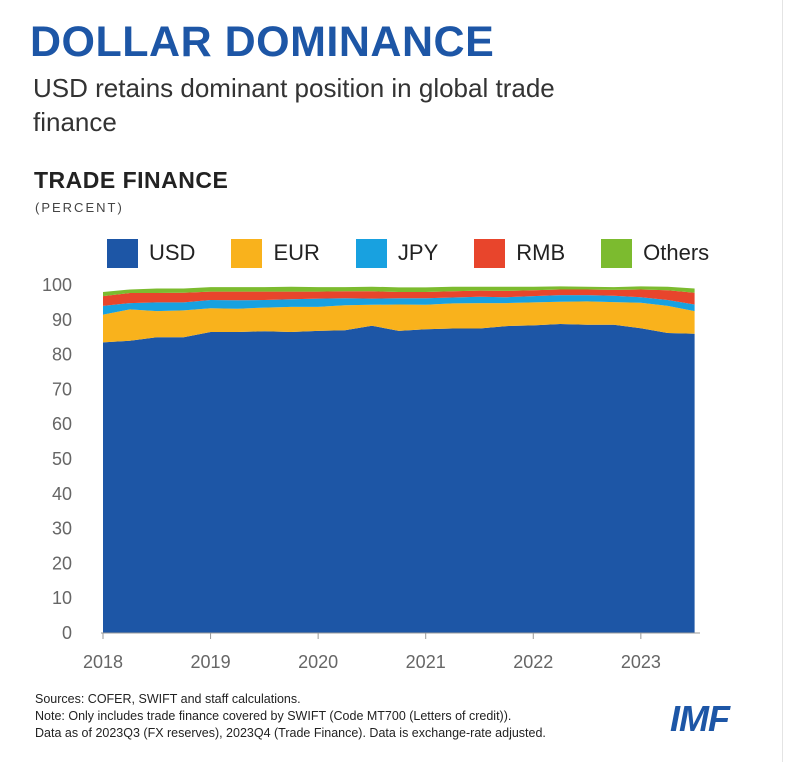 Image resolution: width=800 pixels, height=762 pixels. Describe the element at coordinates (541, 252) in the screenshot. I see `legend-label-rmb: RMB` at that location.